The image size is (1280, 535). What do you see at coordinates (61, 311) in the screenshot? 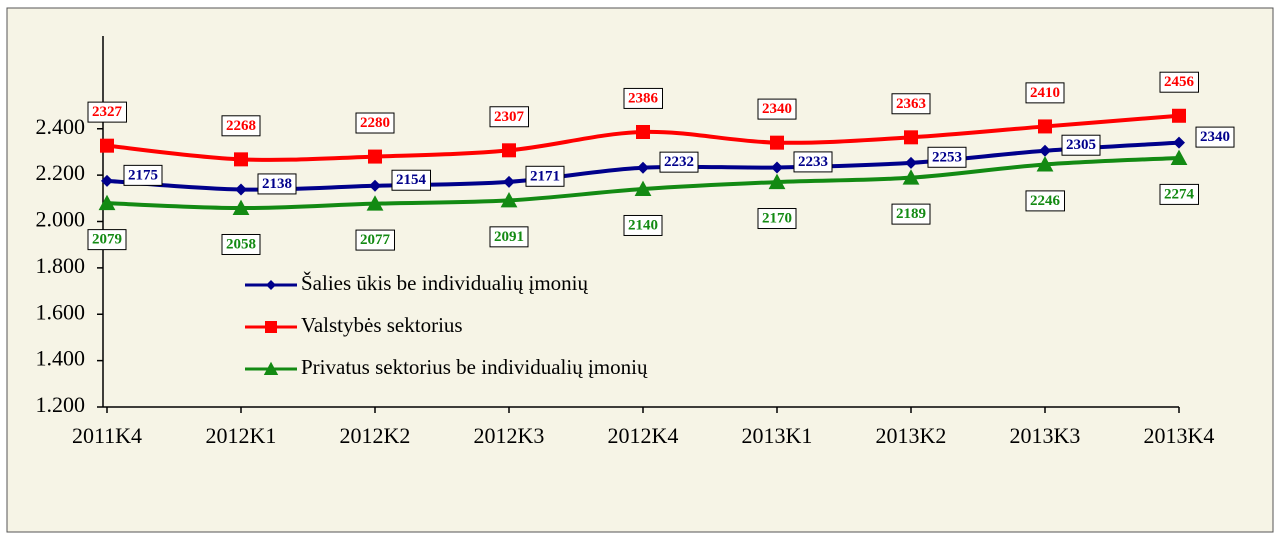
I see `y-tick-label: 1.600` at bounding box center [61, 311].